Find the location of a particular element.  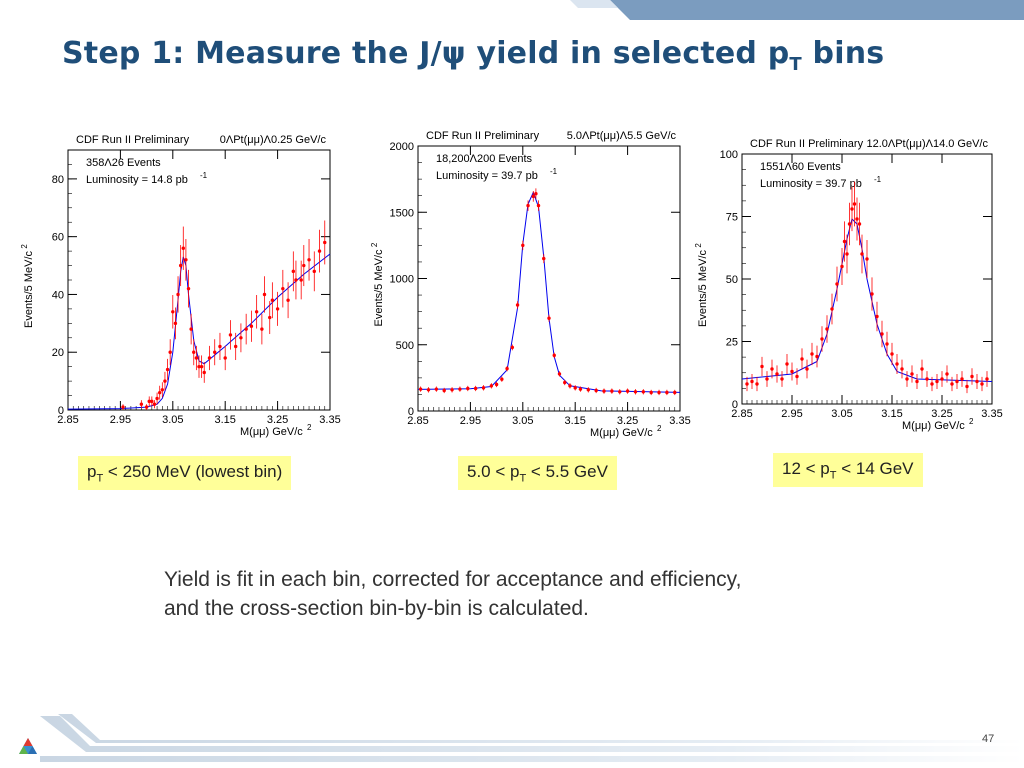

x-axis-label: M(μμ) GeV/c is located at coordinates (621, 433).